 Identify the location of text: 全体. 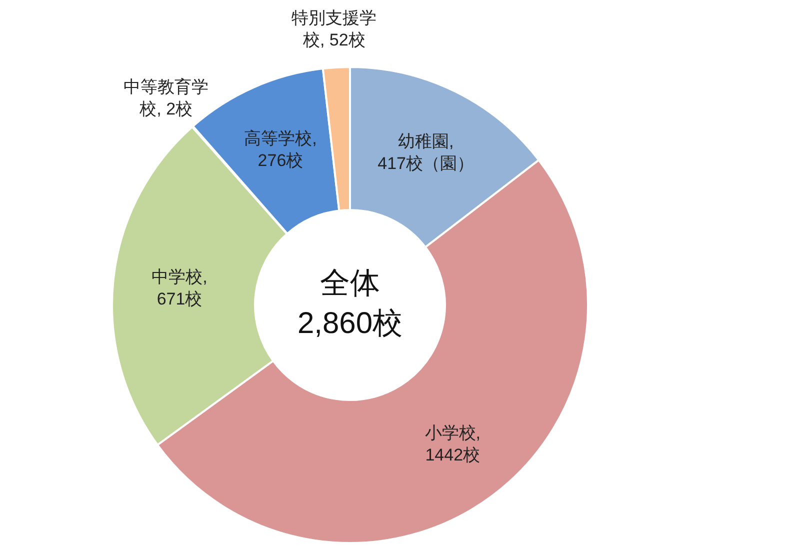
(350, 283).